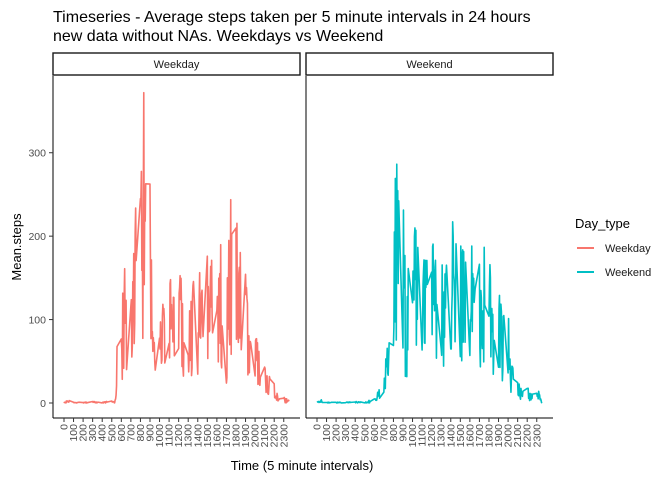 The width and height of the screenshot is (672, 480). Describe the element at coordinates (43, 404) in the screenshot. I see `y-tick-label: 0` at that location.